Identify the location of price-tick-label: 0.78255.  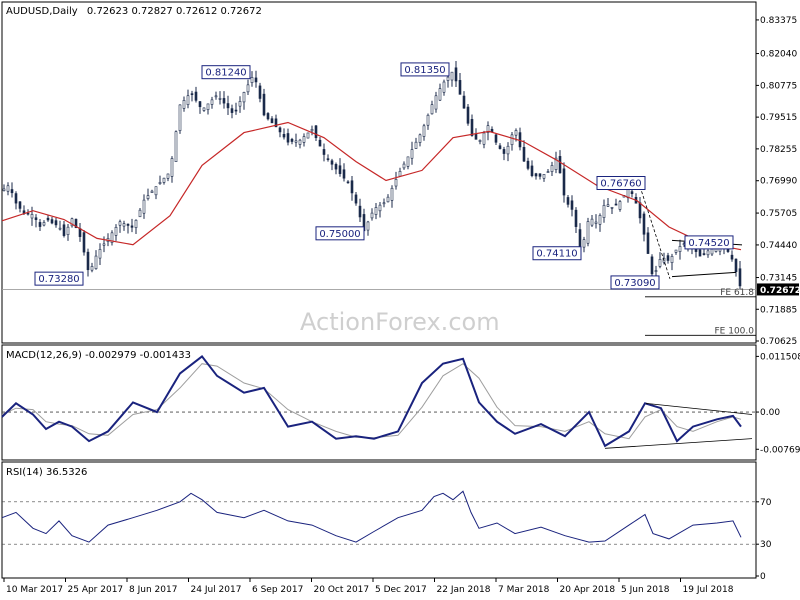
(778, 150).